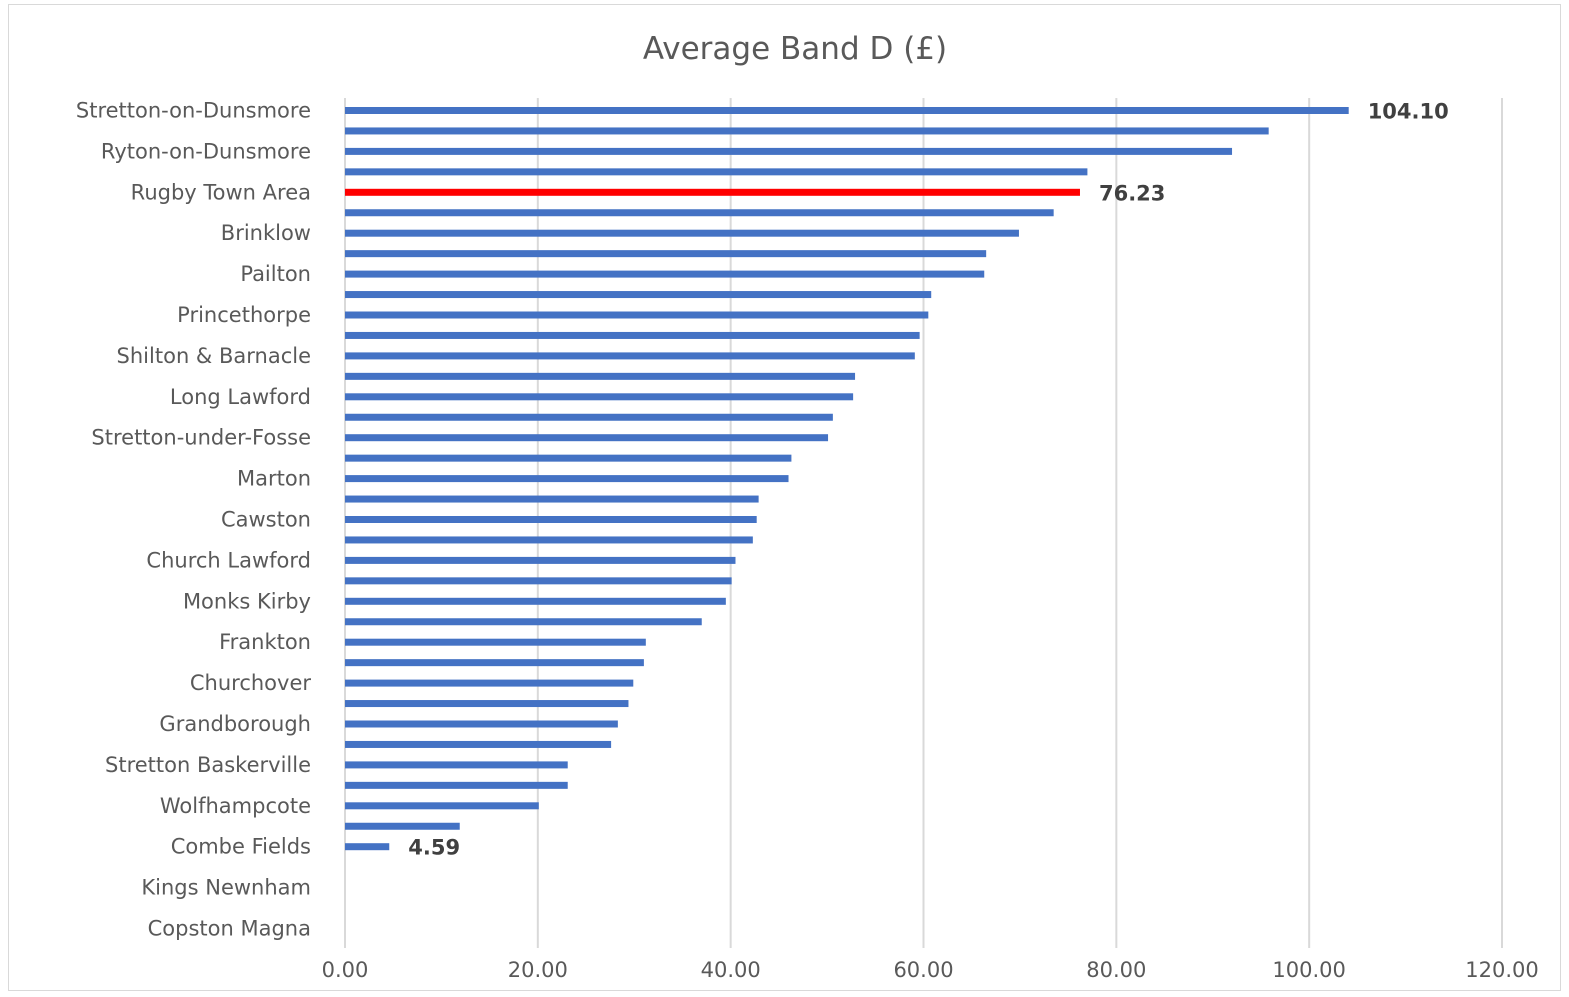  Describe the element at coordinates (206, 151) in the screenshot. I see `category-label: Ryton-on-Dunsmore` at that location.